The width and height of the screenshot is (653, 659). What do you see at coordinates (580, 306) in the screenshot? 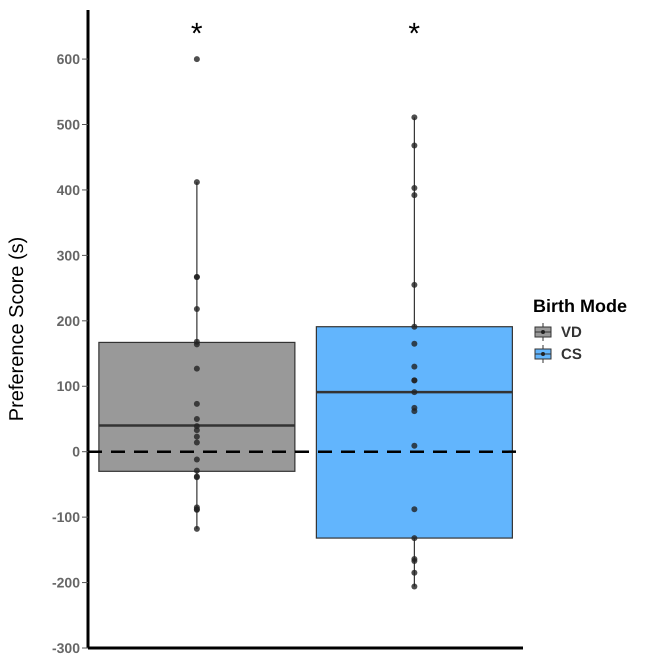
I see `legend-title: Birth Mode` at bounding box center [580, 306].